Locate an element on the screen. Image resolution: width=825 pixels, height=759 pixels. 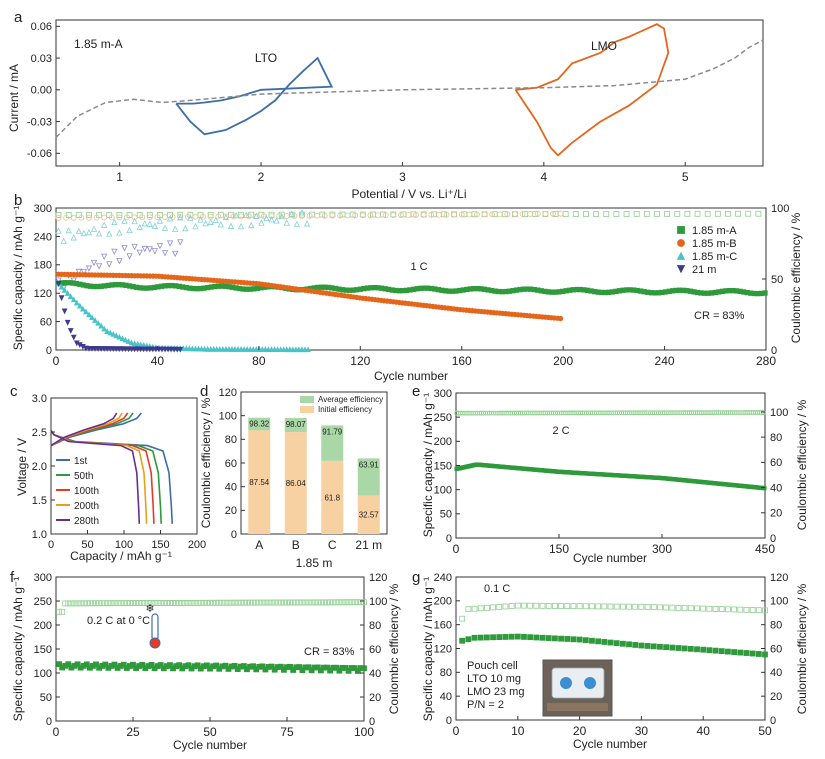
x-axis-label-f: Cycle number is located at coordinates (210, 745).